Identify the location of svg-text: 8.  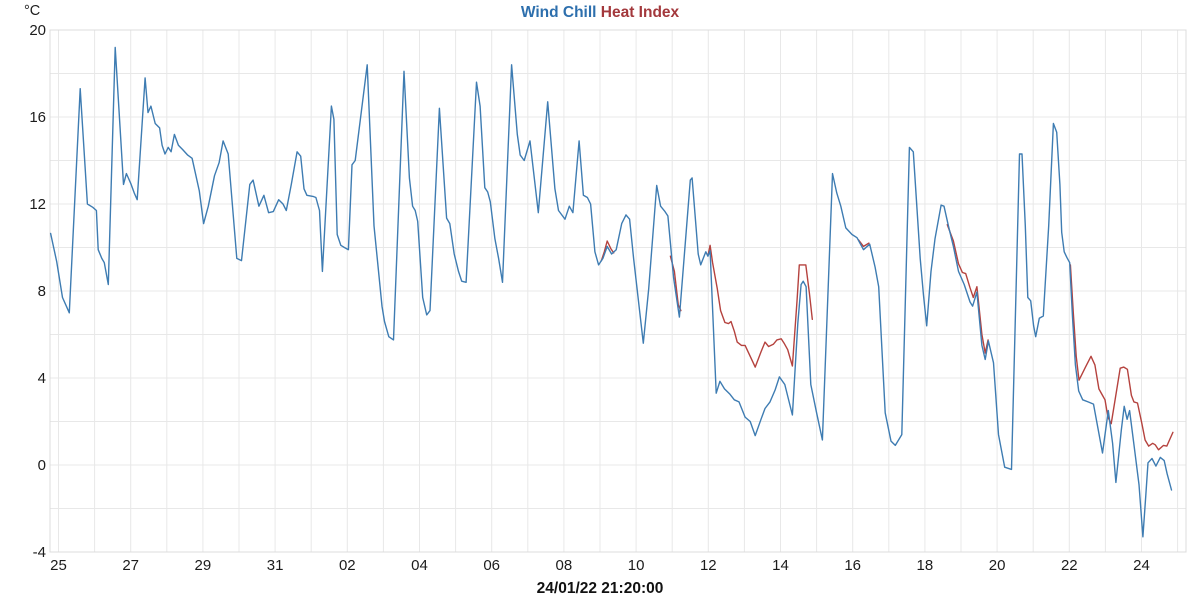
(42, 291).